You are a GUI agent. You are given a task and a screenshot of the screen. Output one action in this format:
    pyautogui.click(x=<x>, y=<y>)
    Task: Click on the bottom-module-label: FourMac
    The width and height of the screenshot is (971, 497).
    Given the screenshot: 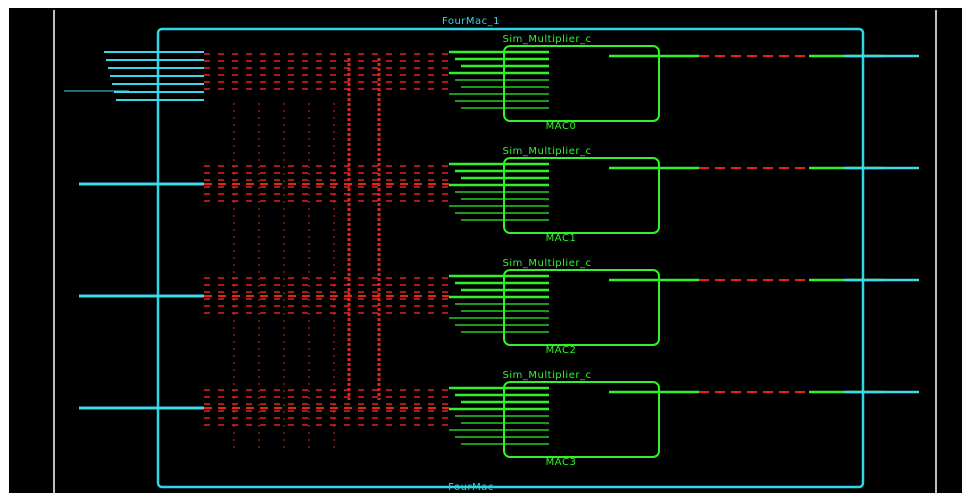 What is the action you would take?
    pyautogui.click(x=471, y=487)
    